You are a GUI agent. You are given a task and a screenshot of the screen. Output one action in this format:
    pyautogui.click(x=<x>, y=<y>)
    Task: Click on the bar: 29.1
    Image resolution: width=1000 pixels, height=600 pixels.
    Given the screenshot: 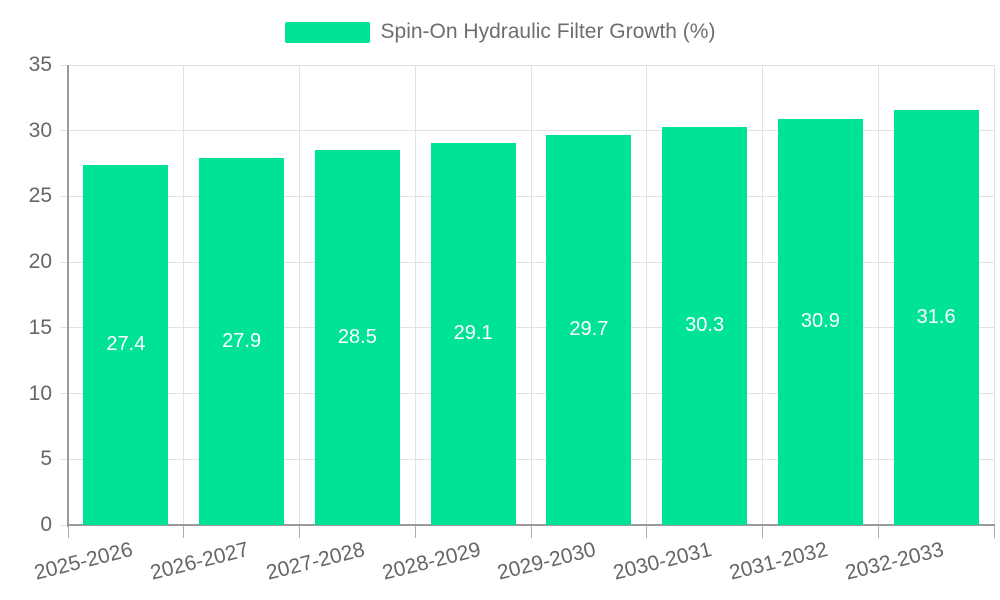 What is the action you would take?
    pyautogui.click(x=473, y=333)
    